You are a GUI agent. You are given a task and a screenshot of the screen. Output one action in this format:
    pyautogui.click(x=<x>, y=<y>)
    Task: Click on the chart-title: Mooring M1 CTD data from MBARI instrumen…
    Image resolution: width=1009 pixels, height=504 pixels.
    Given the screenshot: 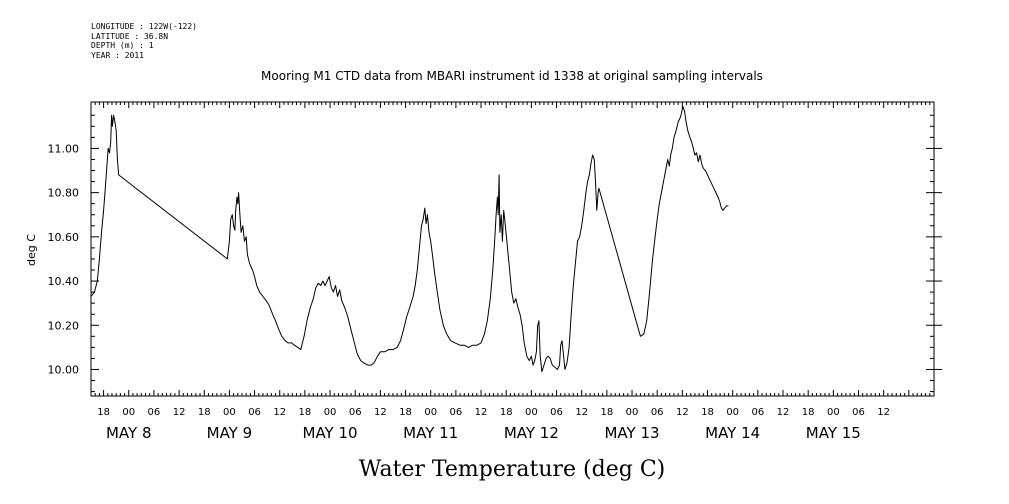 What is the action you would take?
    pyautogui.click(x=512, y=76)
    